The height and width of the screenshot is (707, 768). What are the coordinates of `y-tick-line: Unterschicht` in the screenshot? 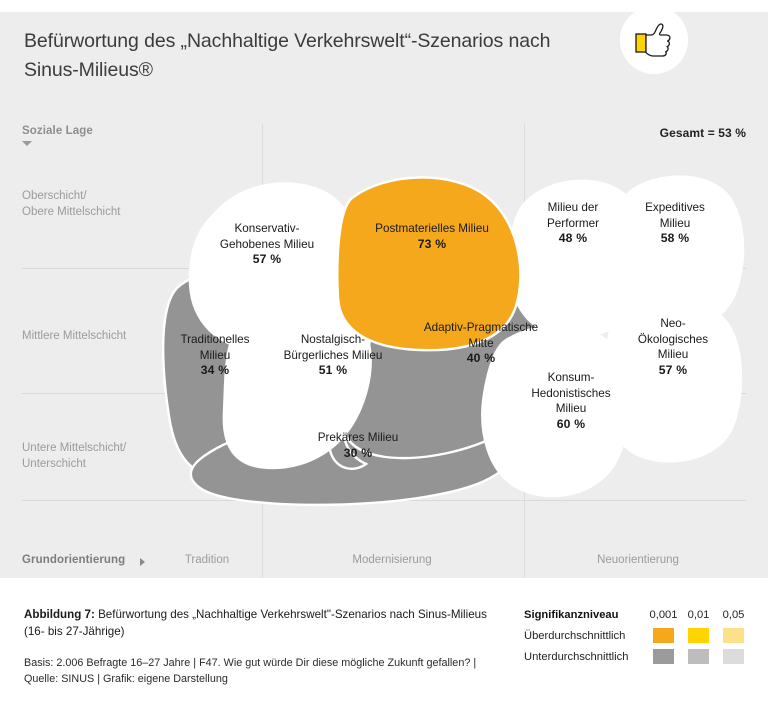 It's located at (54, 464).